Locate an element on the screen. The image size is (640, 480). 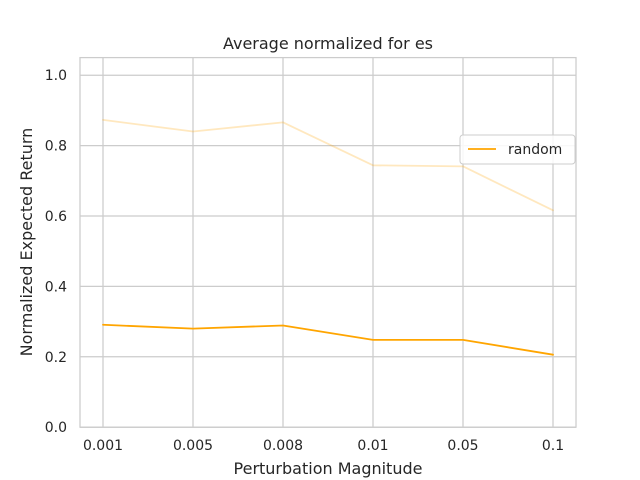
y-tick-labels: 0.0 0.2 0.4 0.6 0.8 1.0 is located at coordinates (56, 252).